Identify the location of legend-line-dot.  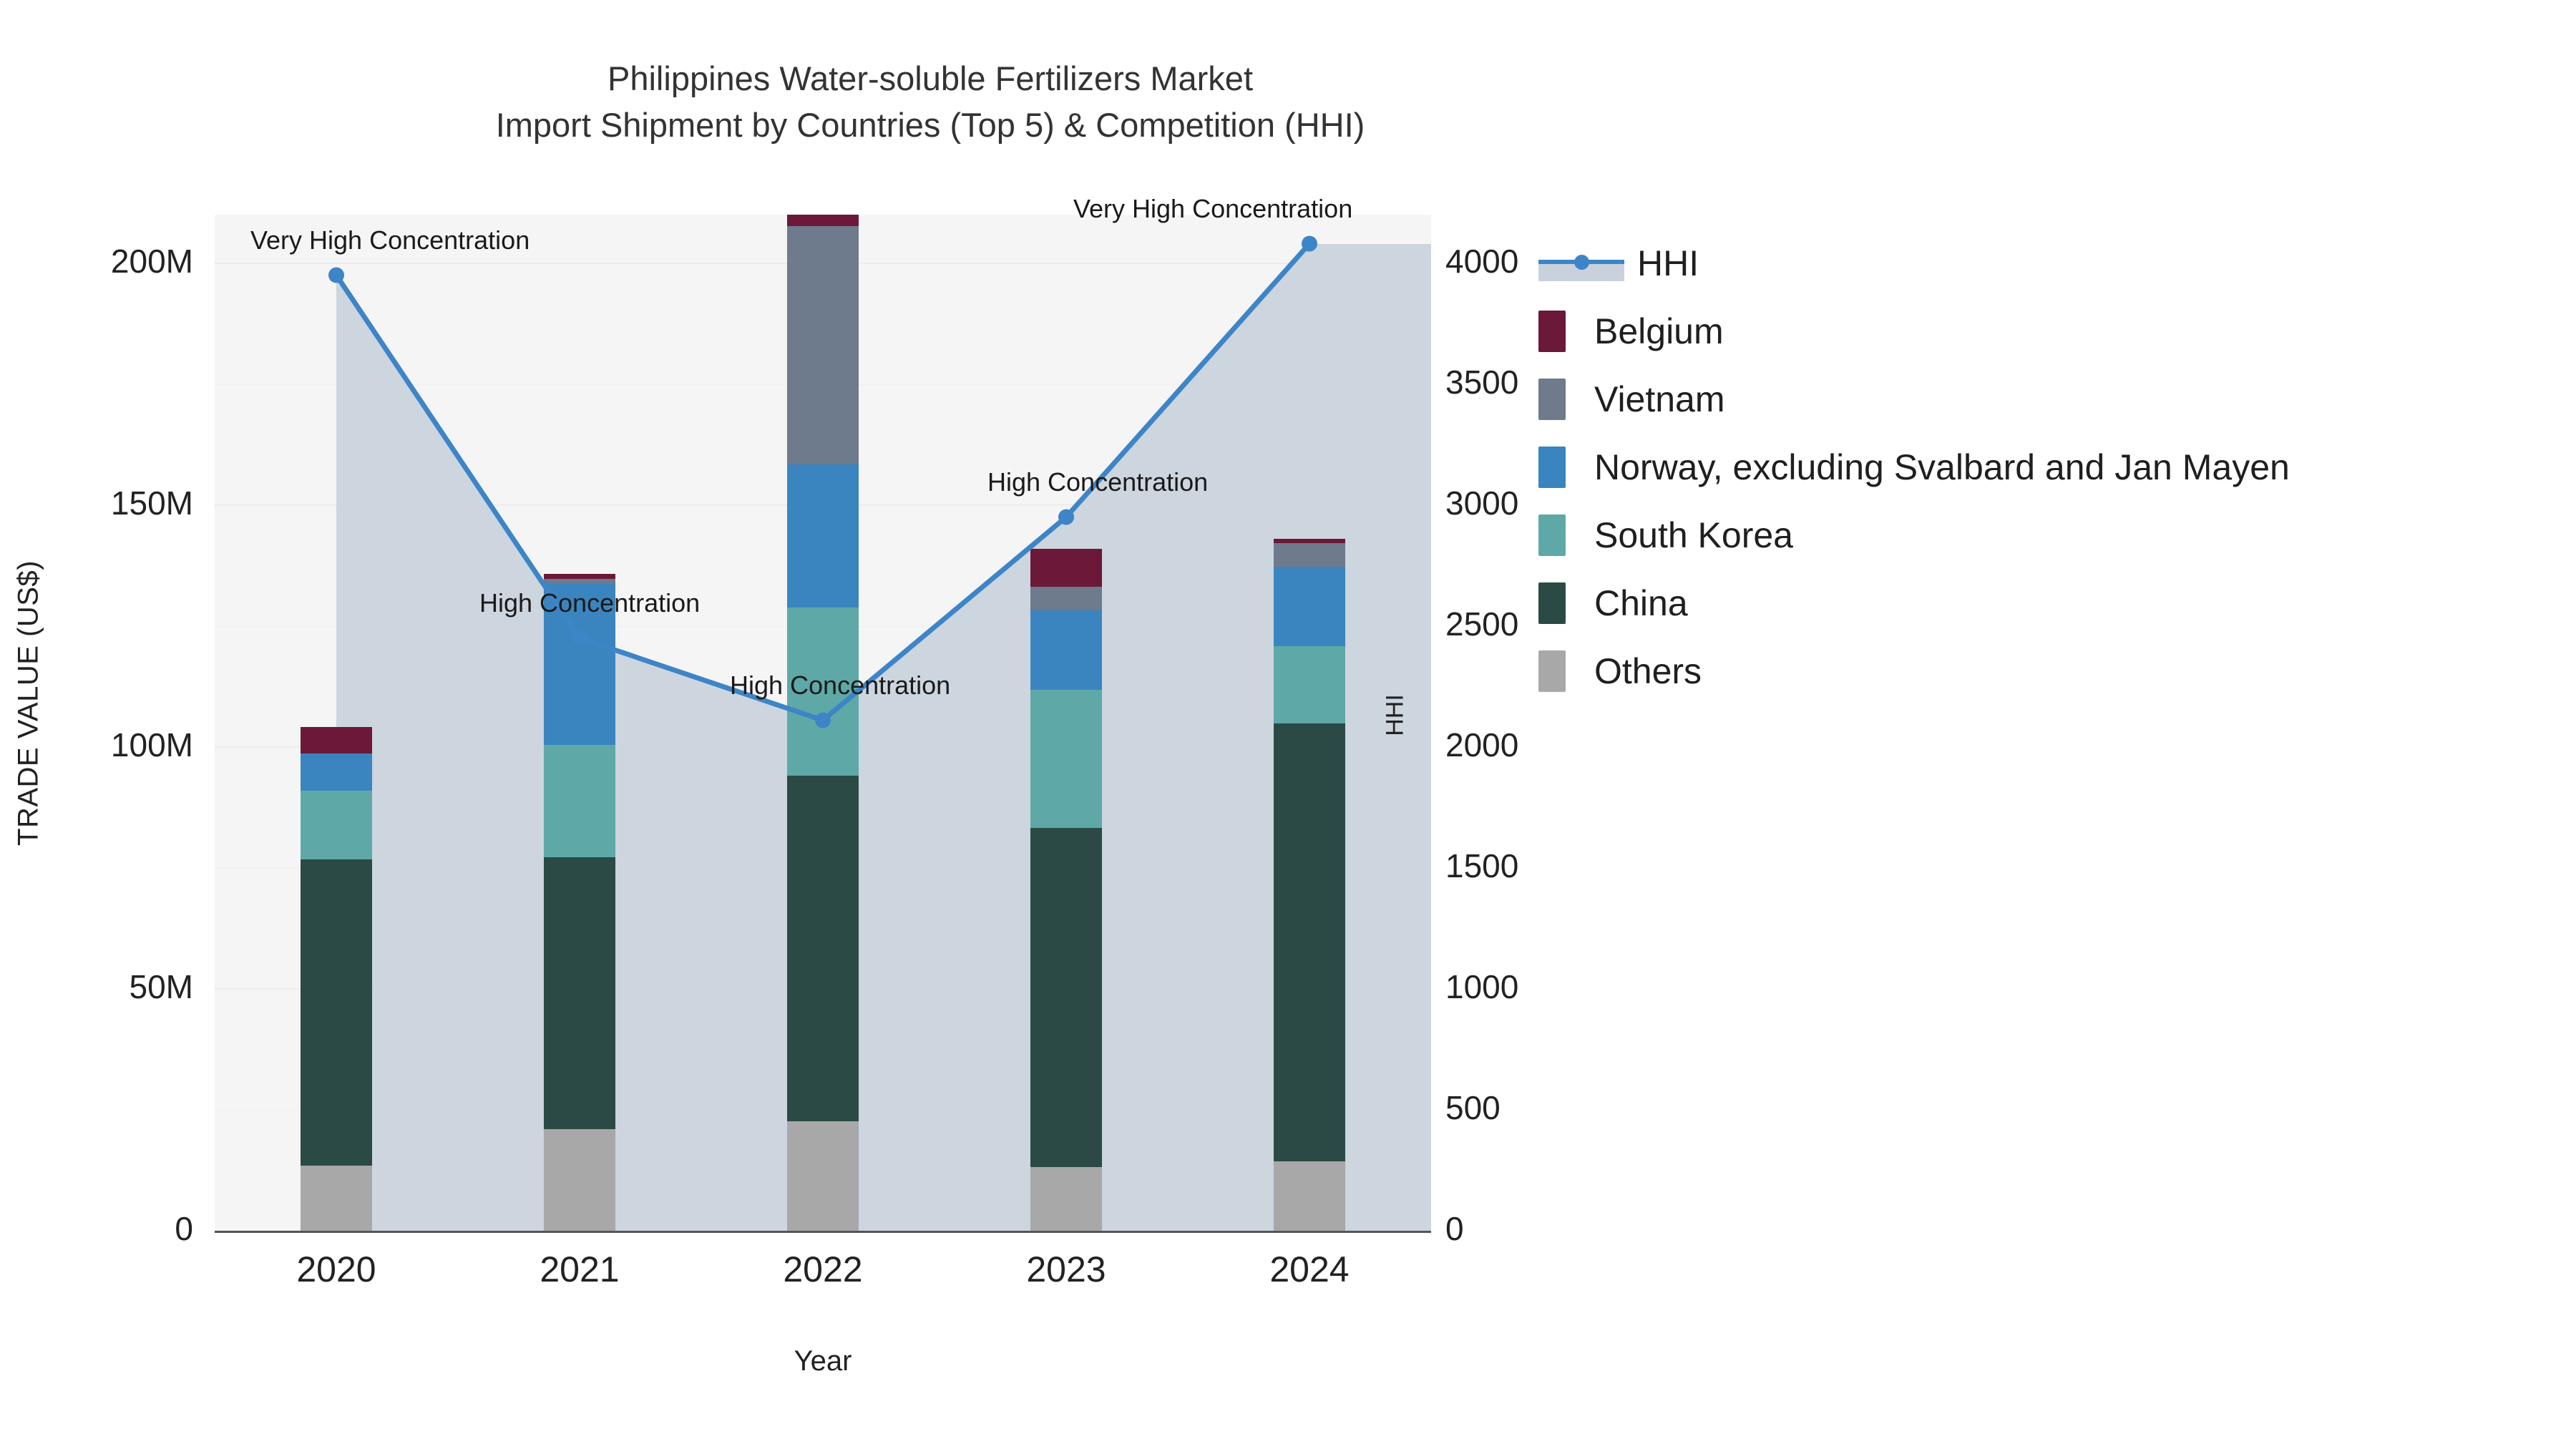
(1581, 262).